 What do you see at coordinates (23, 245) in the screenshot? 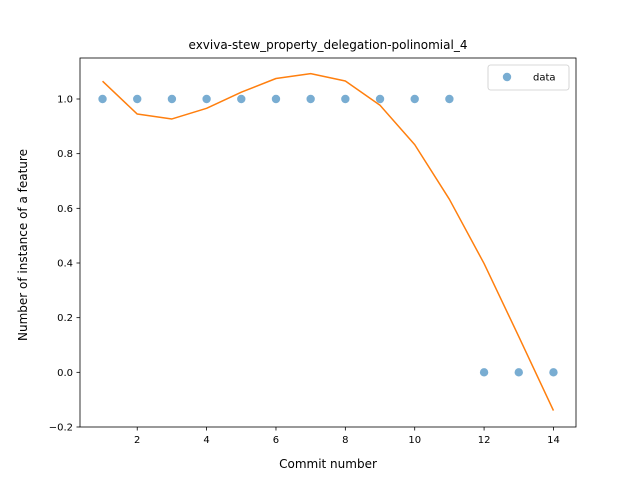
I see `y-axis-label: Number of instance of a feature` at bounding box center [23, 245].